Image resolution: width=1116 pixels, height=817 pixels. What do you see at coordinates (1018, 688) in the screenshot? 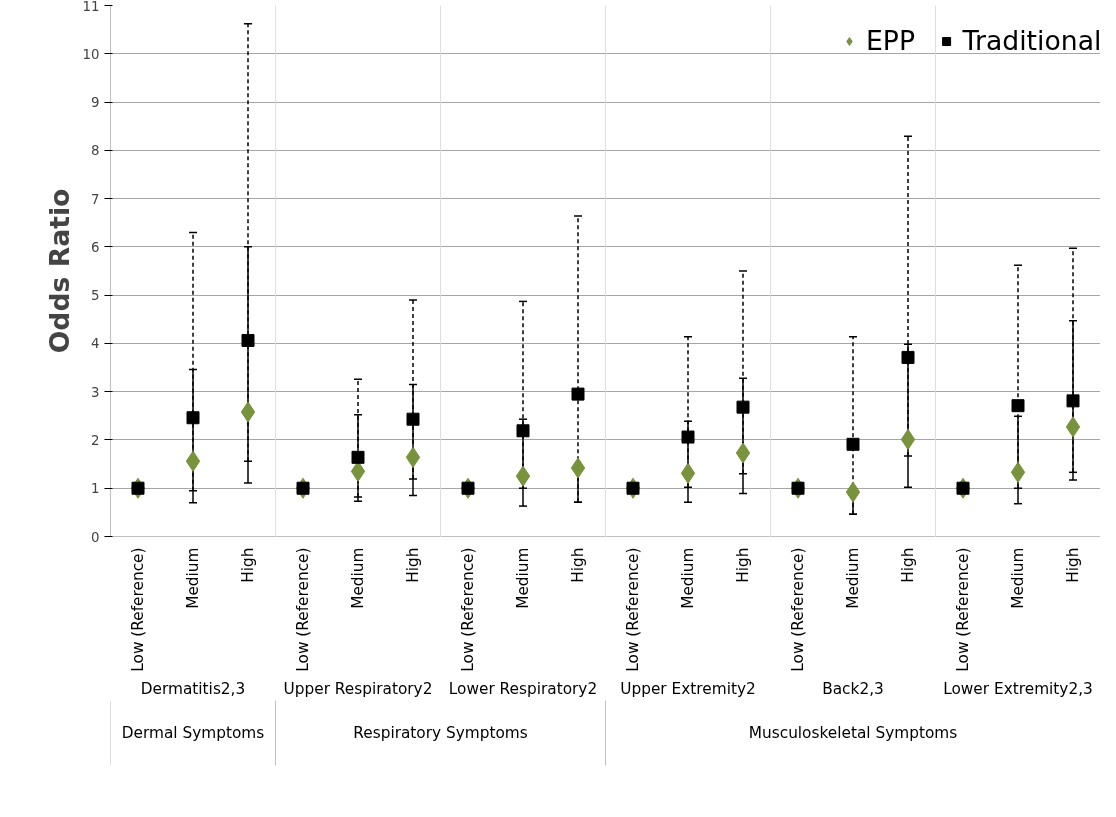
I see `x-axis-title: Lower Extremity2,3` at bounding box center [1018, 688].